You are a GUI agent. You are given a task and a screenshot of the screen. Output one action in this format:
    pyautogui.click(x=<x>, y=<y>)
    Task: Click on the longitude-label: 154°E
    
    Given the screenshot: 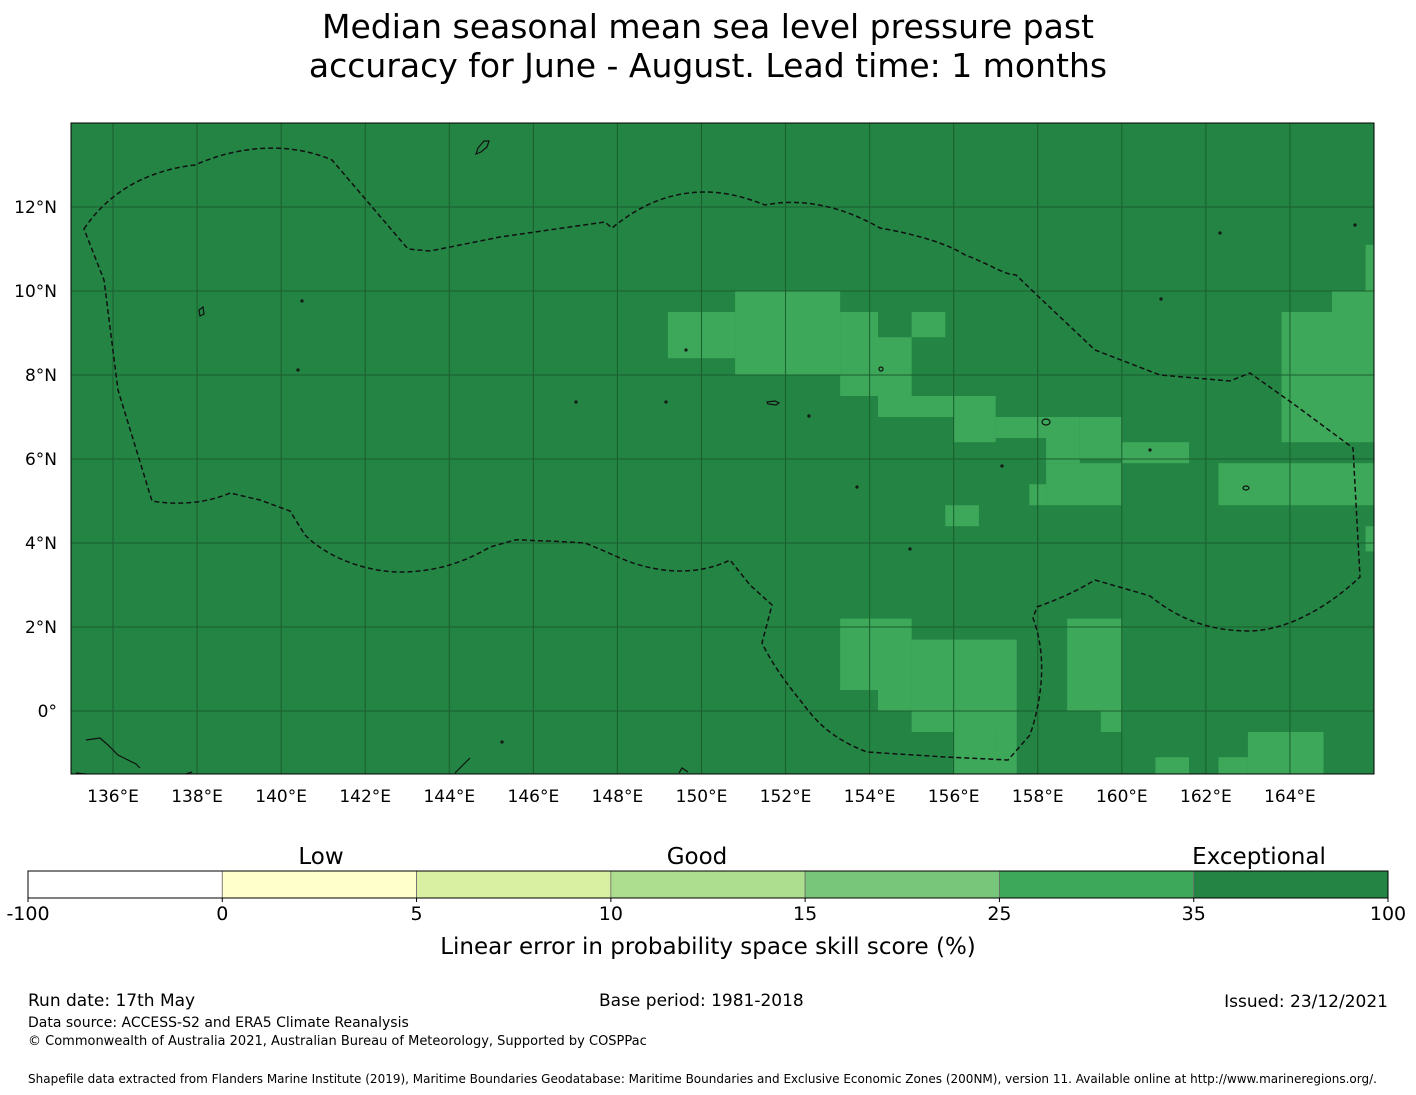 What is the action you would take?
    pyautogui.click(x=870, y=797)
    